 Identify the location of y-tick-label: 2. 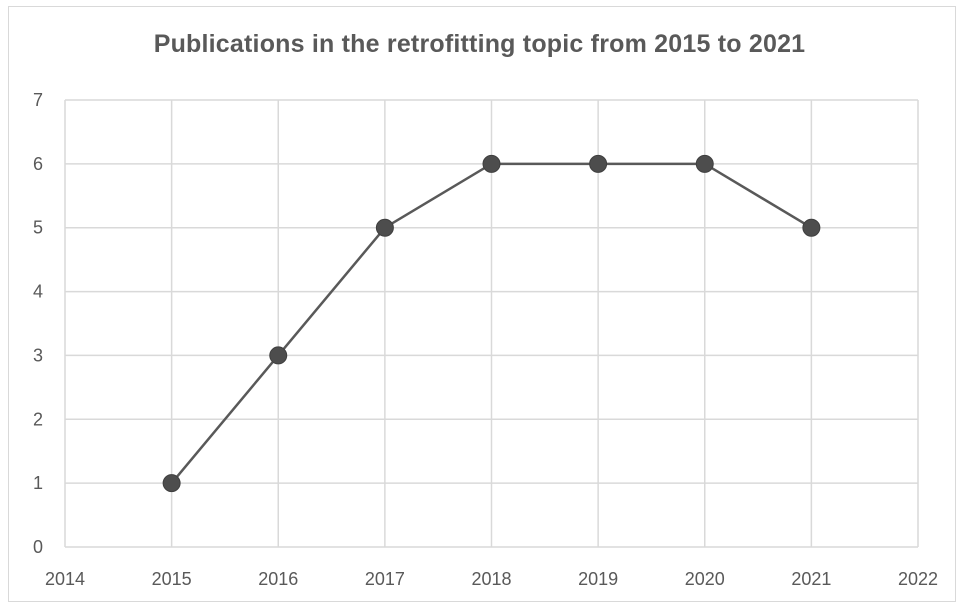
(38, 419).